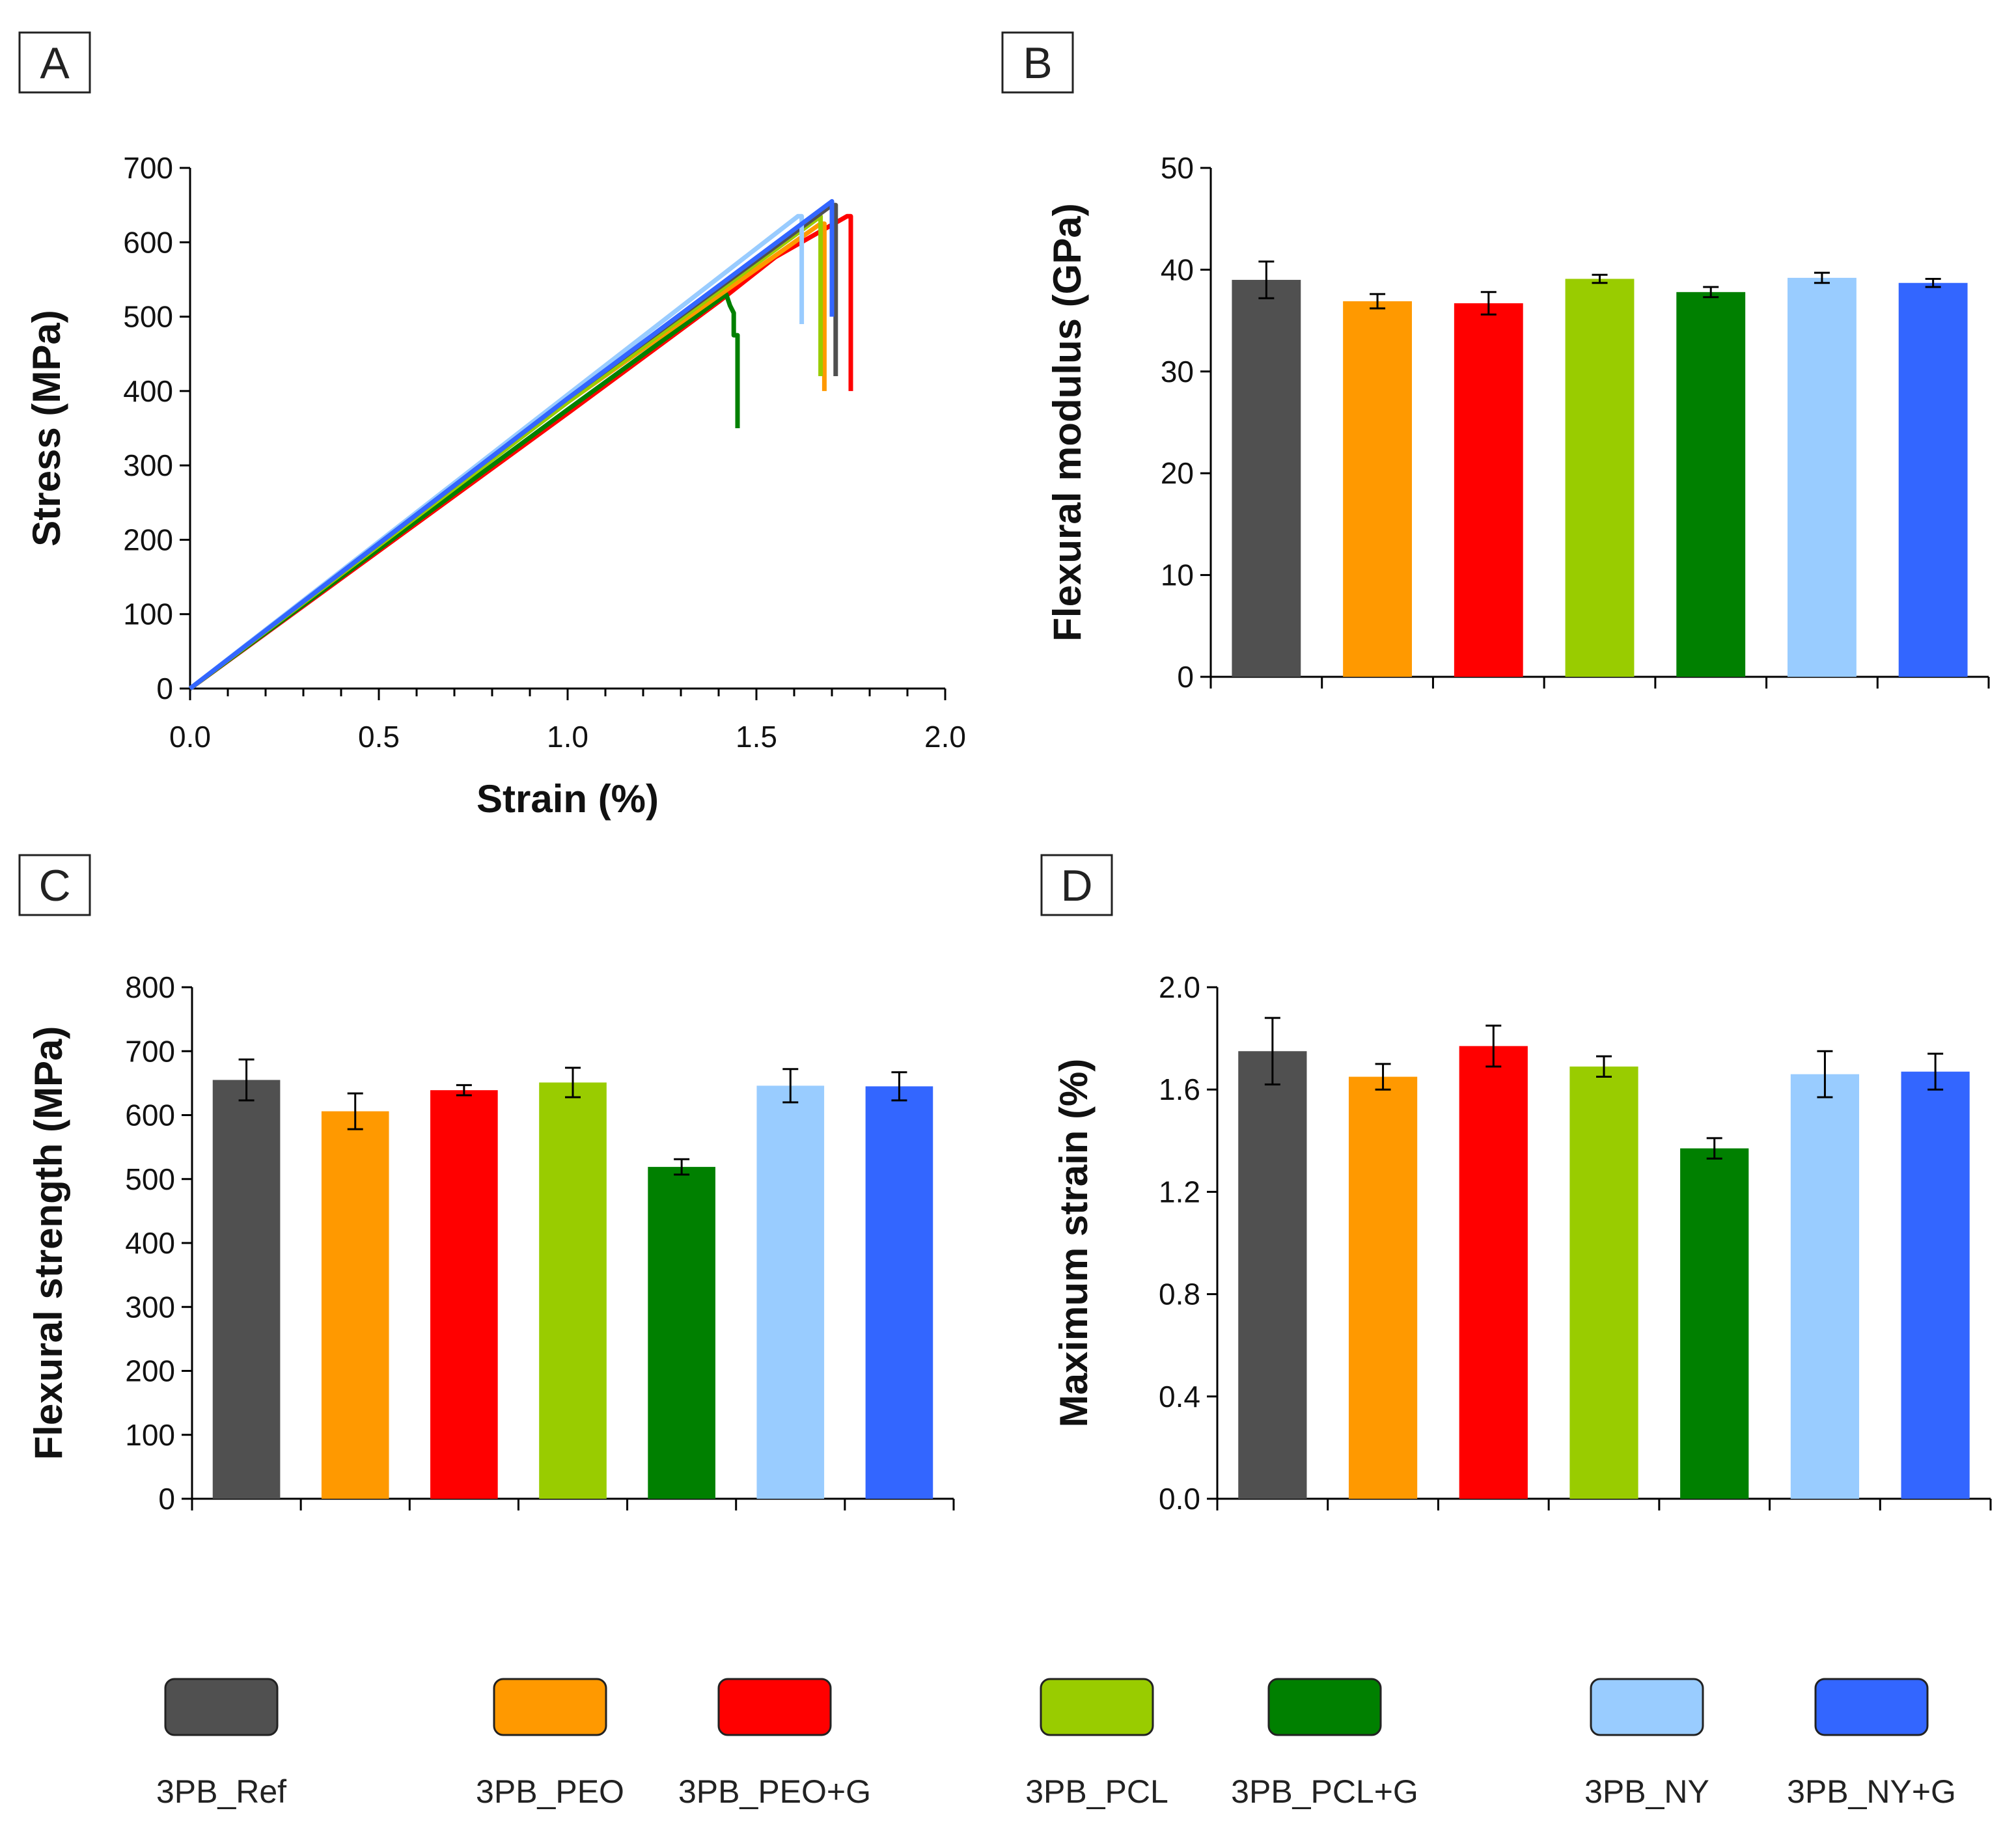 The height and width of the screenshot is (1830, 2016). What do you see at coordinates (148, 317) in the screenshot?
I see `y-tick-label-a-5: 500` at bounding box center [148, 317].